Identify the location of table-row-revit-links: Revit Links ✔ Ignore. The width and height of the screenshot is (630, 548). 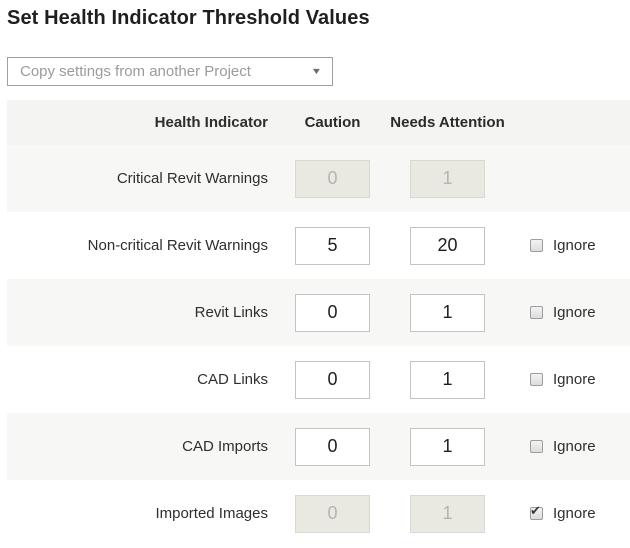
(318, 312).